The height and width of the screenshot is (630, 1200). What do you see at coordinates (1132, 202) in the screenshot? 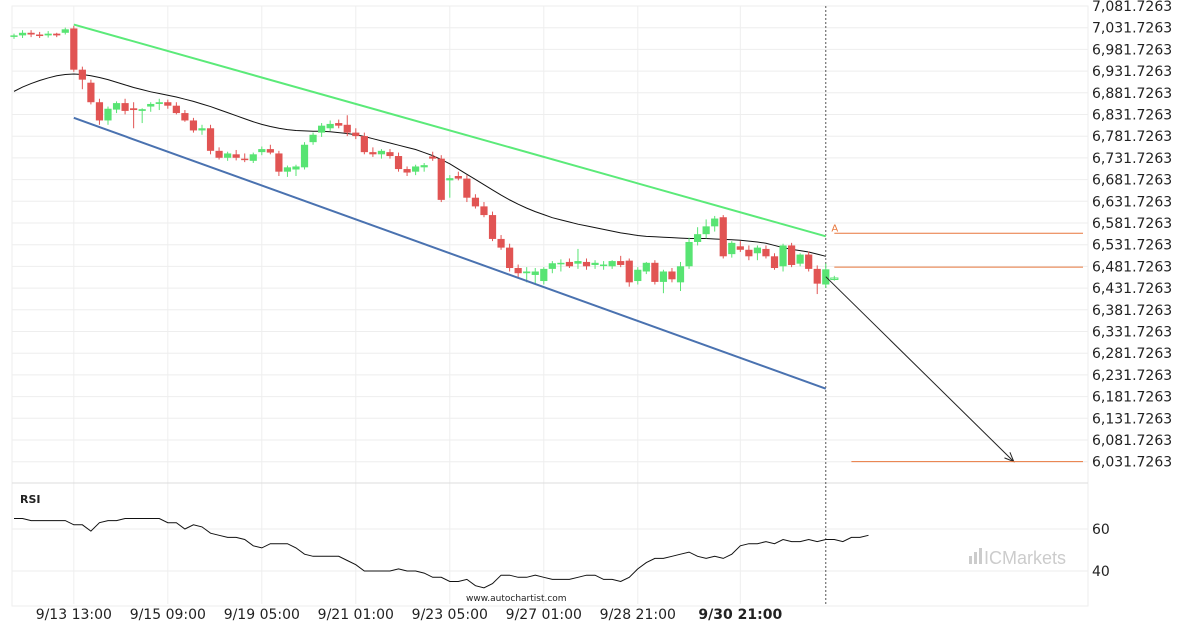
I see `y-tick-label: 6,631.7263` at bounding box center [1132, 202].